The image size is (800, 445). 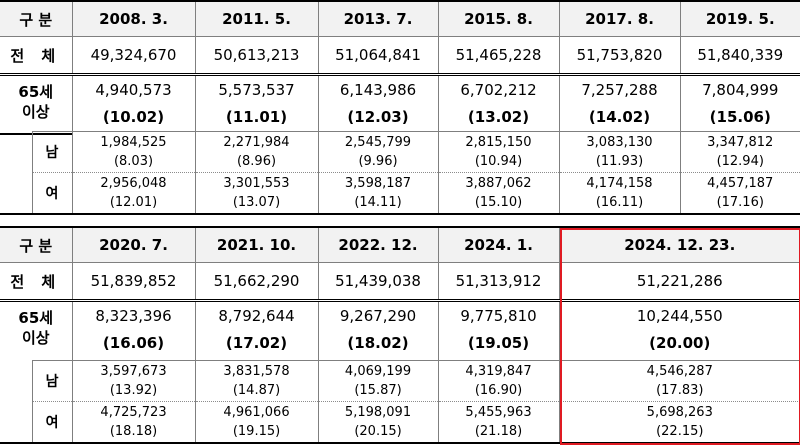 I want to click on over65-count: 9,267,290, so click(x=378, y=316).